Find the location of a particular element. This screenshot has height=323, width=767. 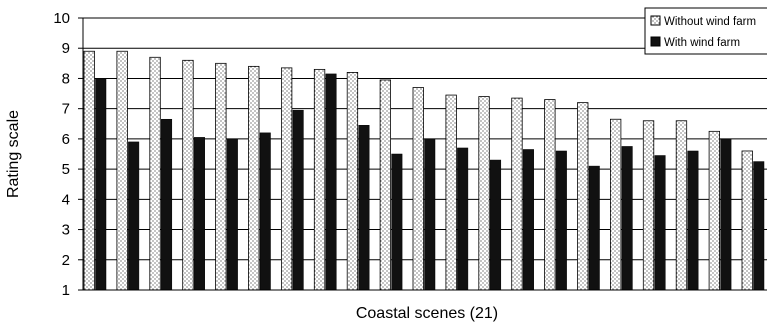

y-axis-ticks: 1 2 3 4 5 6 7 8 9 10 is located at coordinates (68, 154).